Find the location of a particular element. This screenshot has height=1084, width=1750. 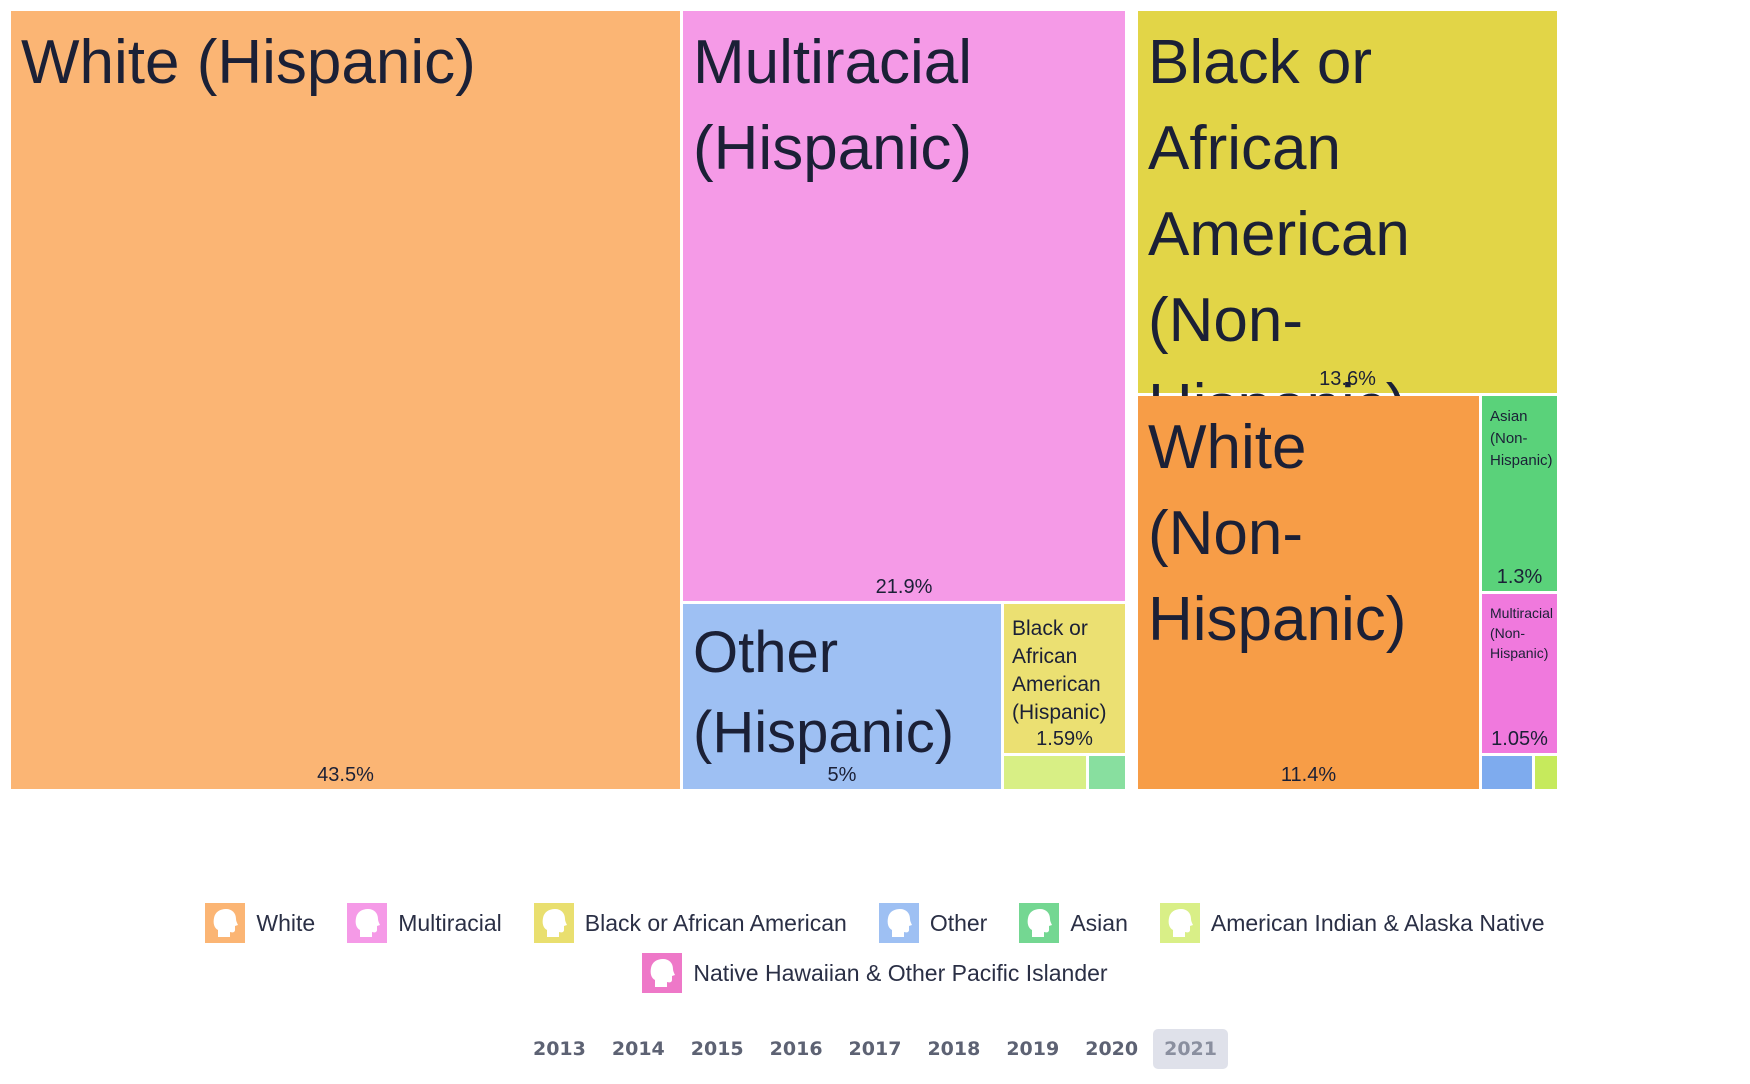

legend-item-american-indian-alaska-native: American Indian & Alaska Native is located at coordinates (1352, 923).